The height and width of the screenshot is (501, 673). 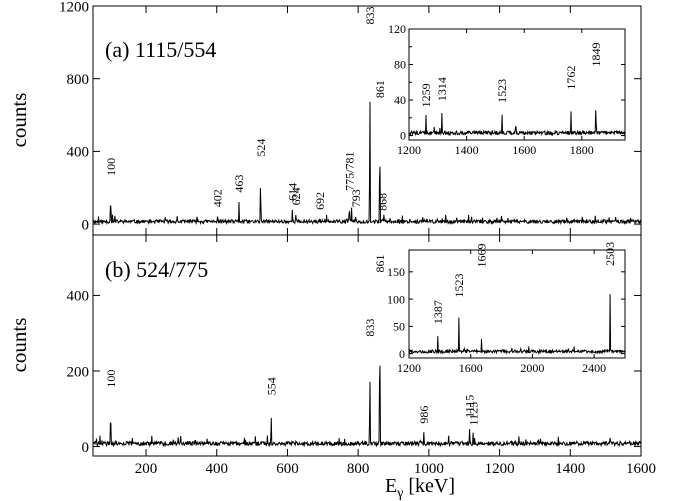 What do you see at coordinates (78, 372) in the screenshot?
I see `panel-b-y-tick-label: 200` at bounding box center [78, 372].